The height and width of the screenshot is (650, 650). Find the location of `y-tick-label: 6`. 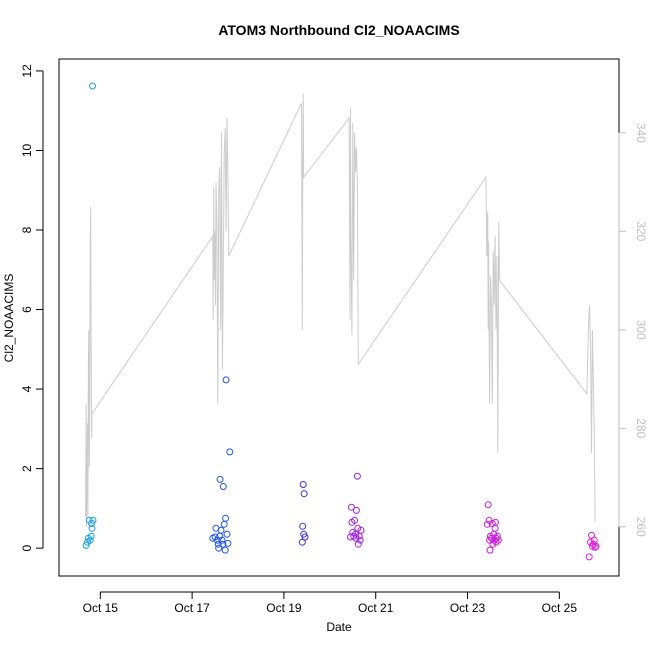

y-tick-label: 6 is located at coordinates (27, 309).